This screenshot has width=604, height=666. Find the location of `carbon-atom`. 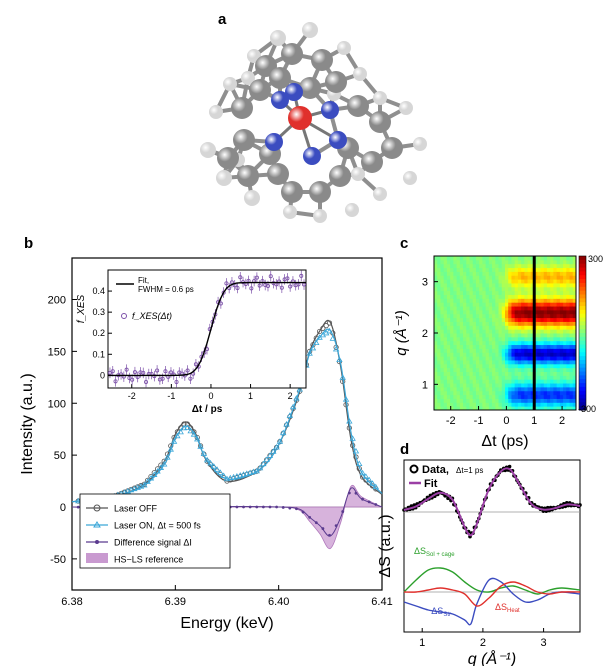

carbon-atom is located at coordinates (322, 60).